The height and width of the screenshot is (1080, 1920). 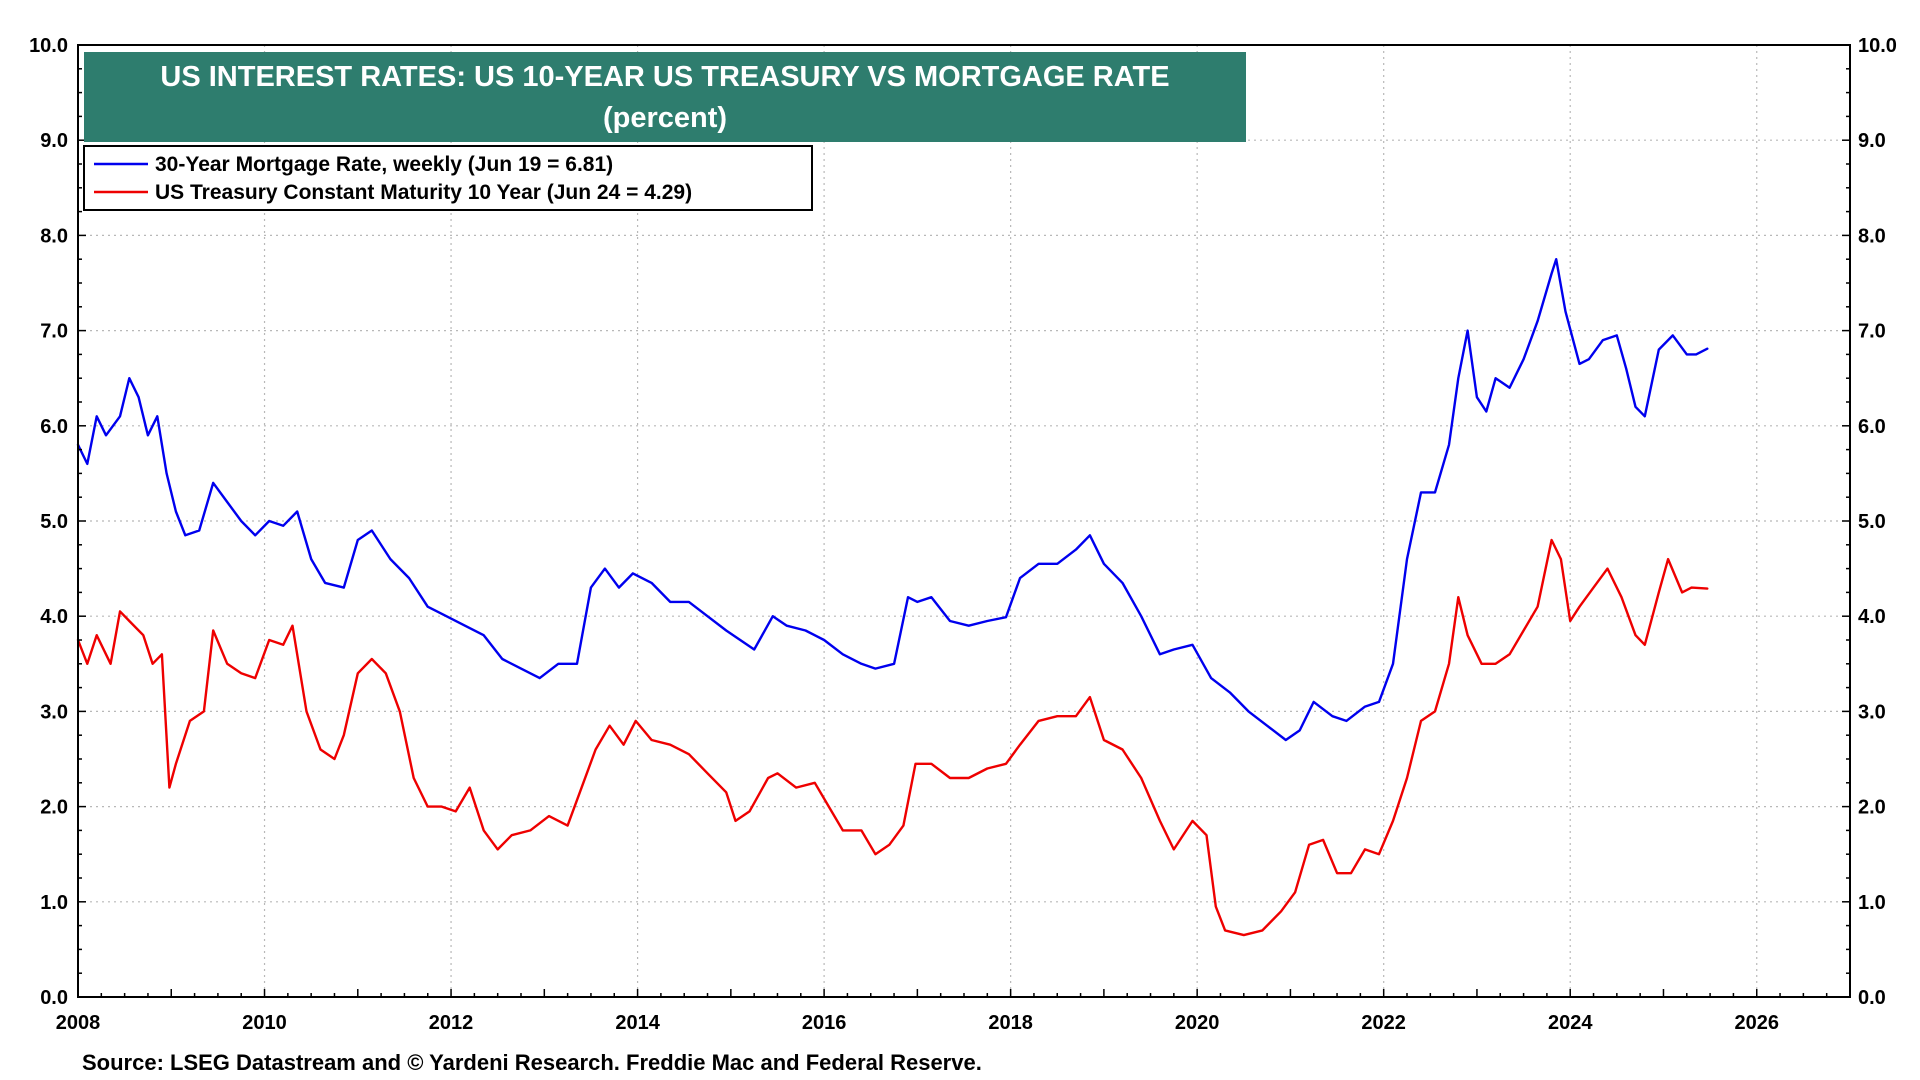 What do you see at coordinates (1872, 522) in the screenshot?
I see `y-tick-right-5: 5.0` at bounding box center [1872, 522].